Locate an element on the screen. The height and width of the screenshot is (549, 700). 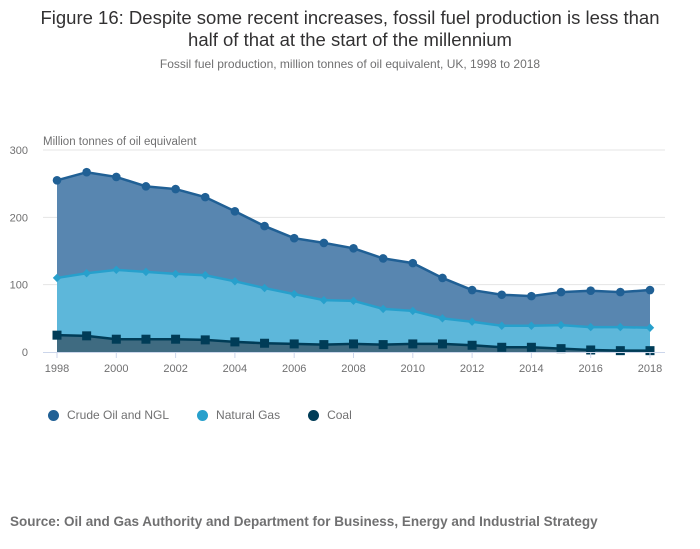
y-axis-ticks: 0 100 200 300 is located at coordinates (19, 252).